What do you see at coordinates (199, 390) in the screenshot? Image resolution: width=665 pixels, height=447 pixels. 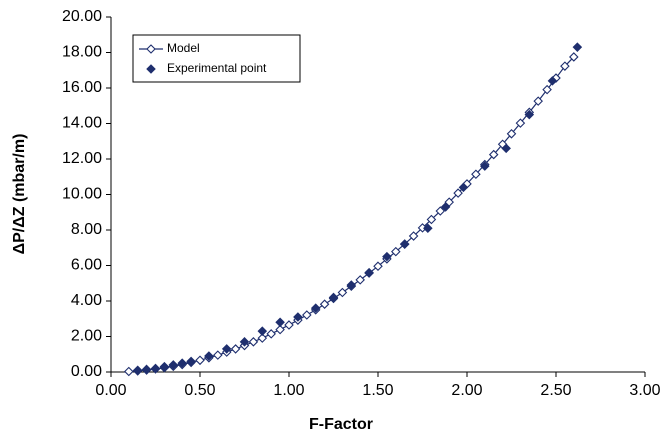 I see `x-tick-label: 0.50` at bounding box center [199, 390].